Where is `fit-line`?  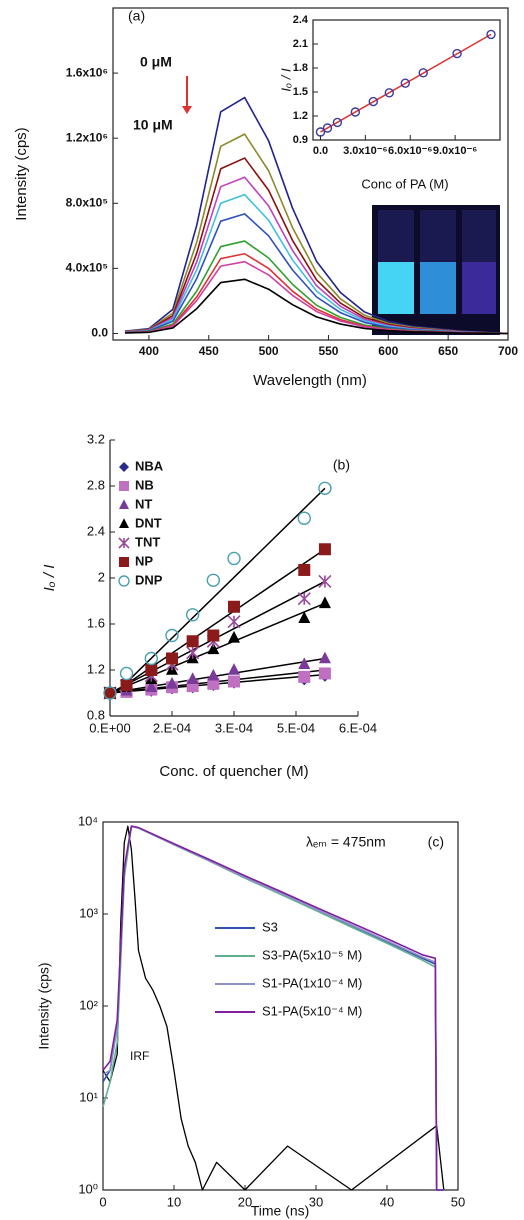
fit-line is located at coordinates (217, 593).